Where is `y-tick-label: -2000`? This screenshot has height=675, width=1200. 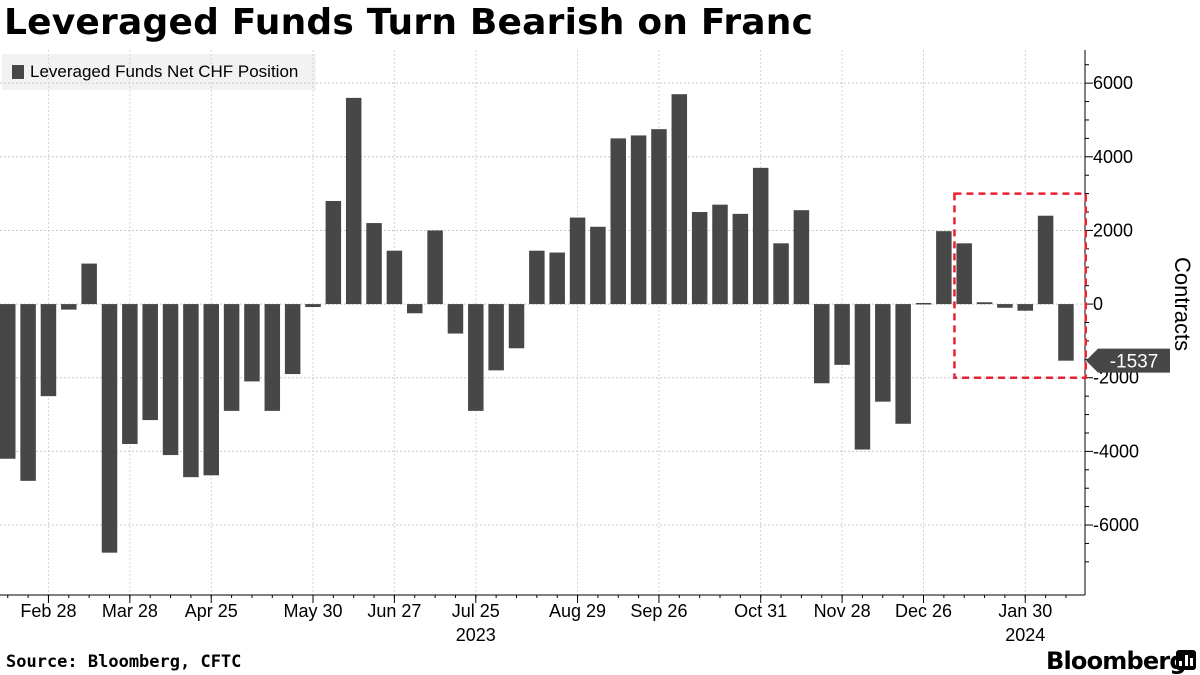 y-tick-label: -2000 is located at coordinates (1116, 378).